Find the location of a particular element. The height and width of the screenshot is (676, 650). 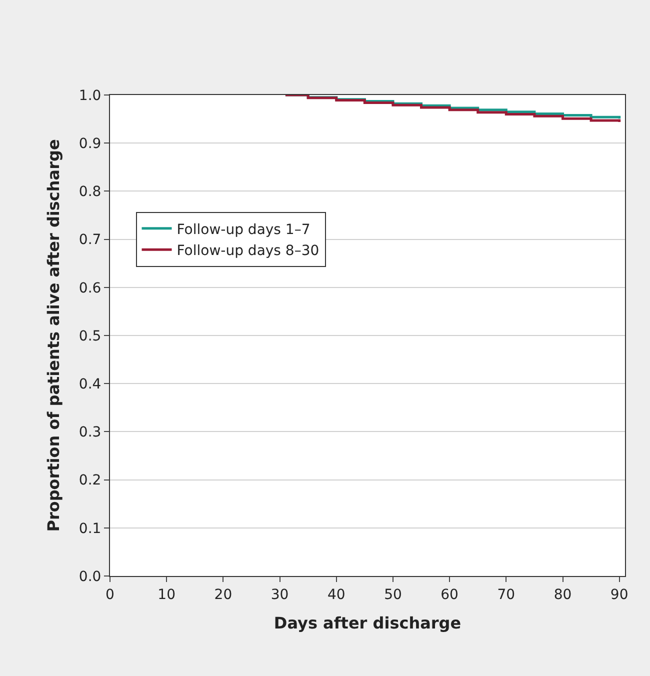

legend-label: Follow-up days 1–7 is located at coordinates (243, 230).